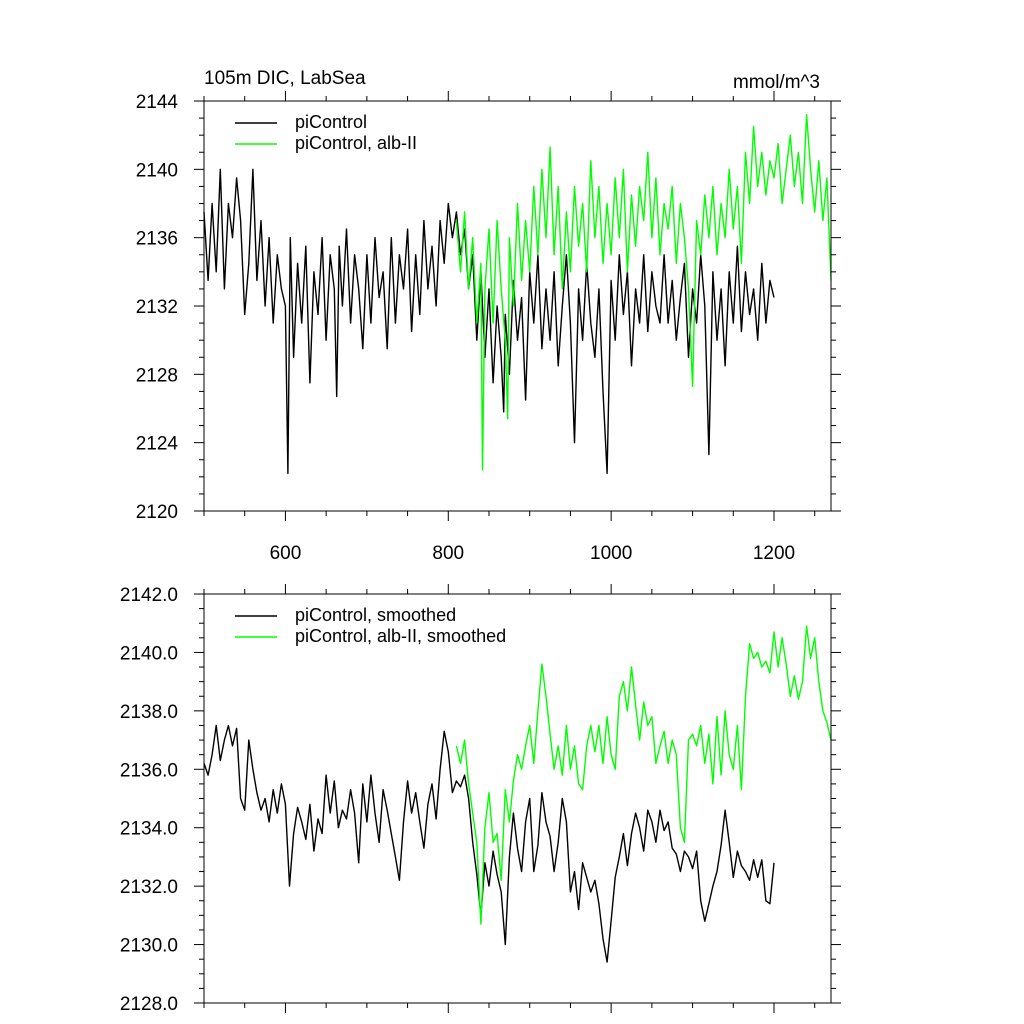 The height and width of the screenshot is (1024, 1024). I want to click on y-tick-label: 2120, so click(157, 512).